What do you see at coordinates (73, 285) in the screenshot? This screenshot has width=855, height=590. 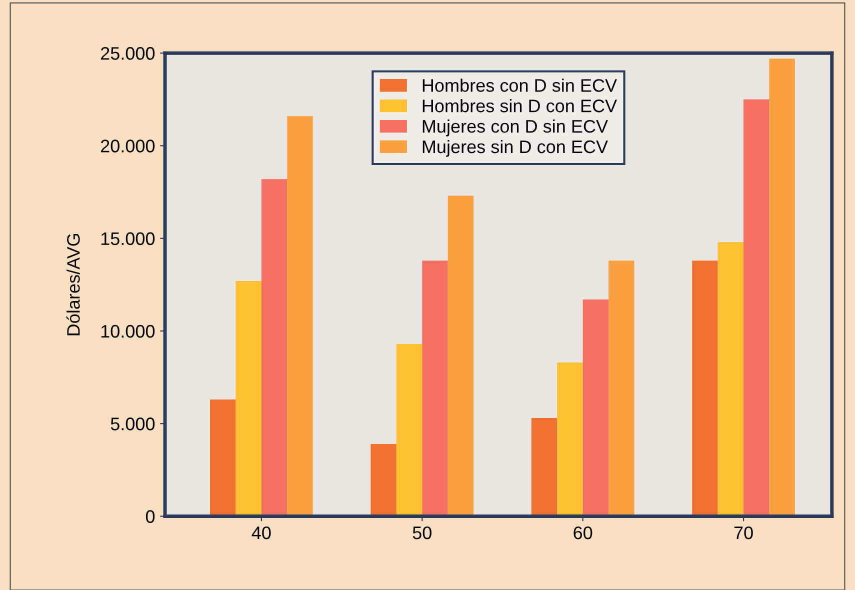 I see `y-axis-title: Dólares/AVG` at bounding box center [73, 285].